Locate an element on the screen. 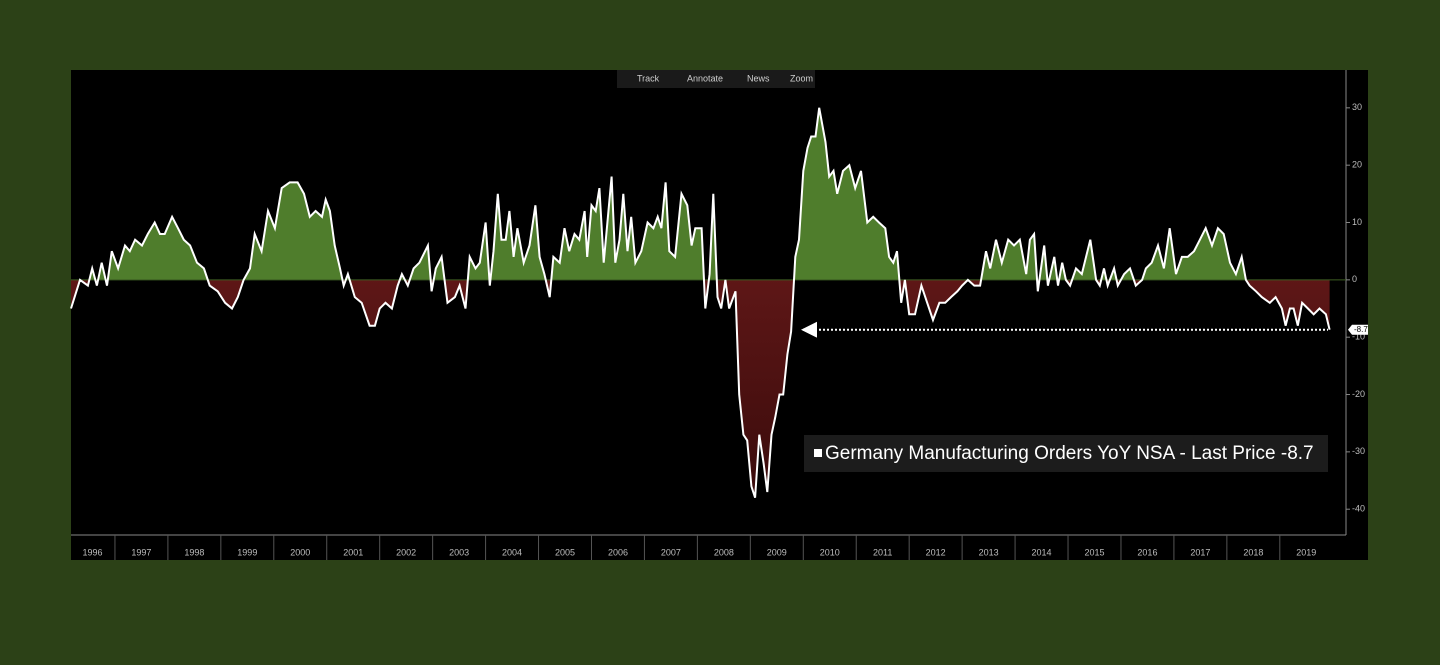 The height and width of the screenshot is (665, 1440). x-tick-label: 2016 is located at coordinates (1147, 552).